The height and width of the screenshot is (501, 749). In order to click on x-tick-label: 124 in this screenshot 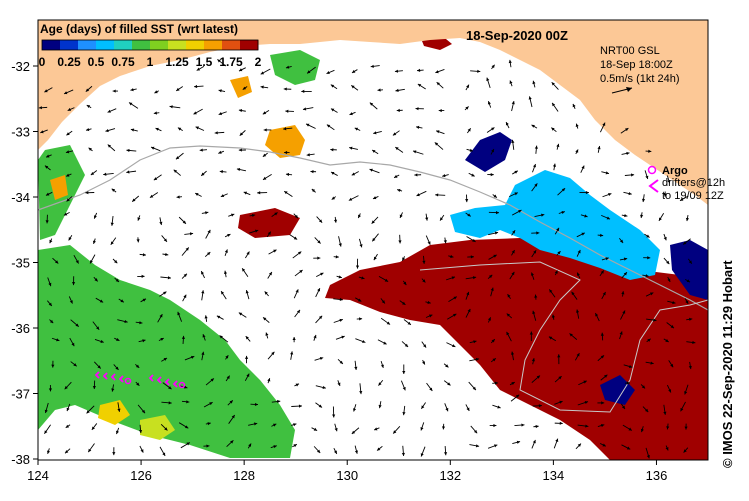, I will do `click(38, 475)`.